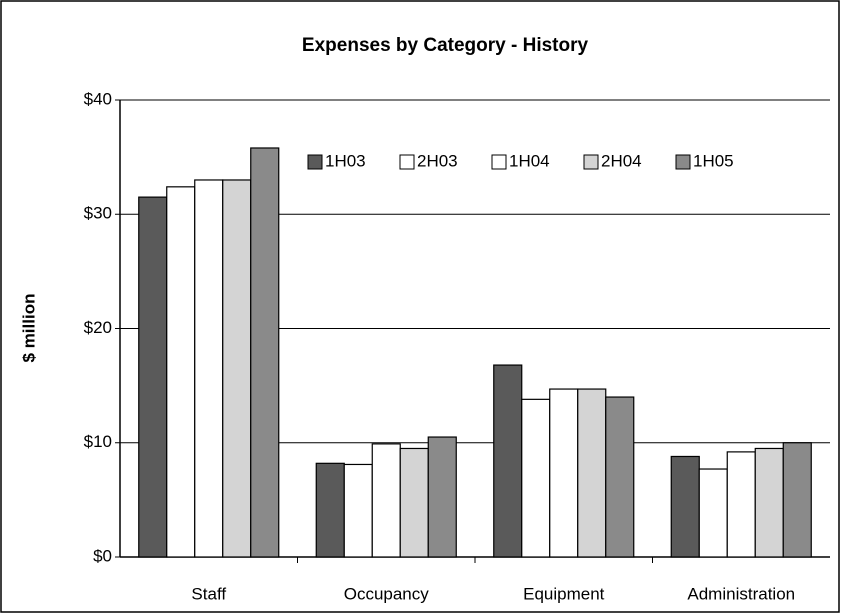  I want to click on y-tick-label: $10, so click(98, 441).